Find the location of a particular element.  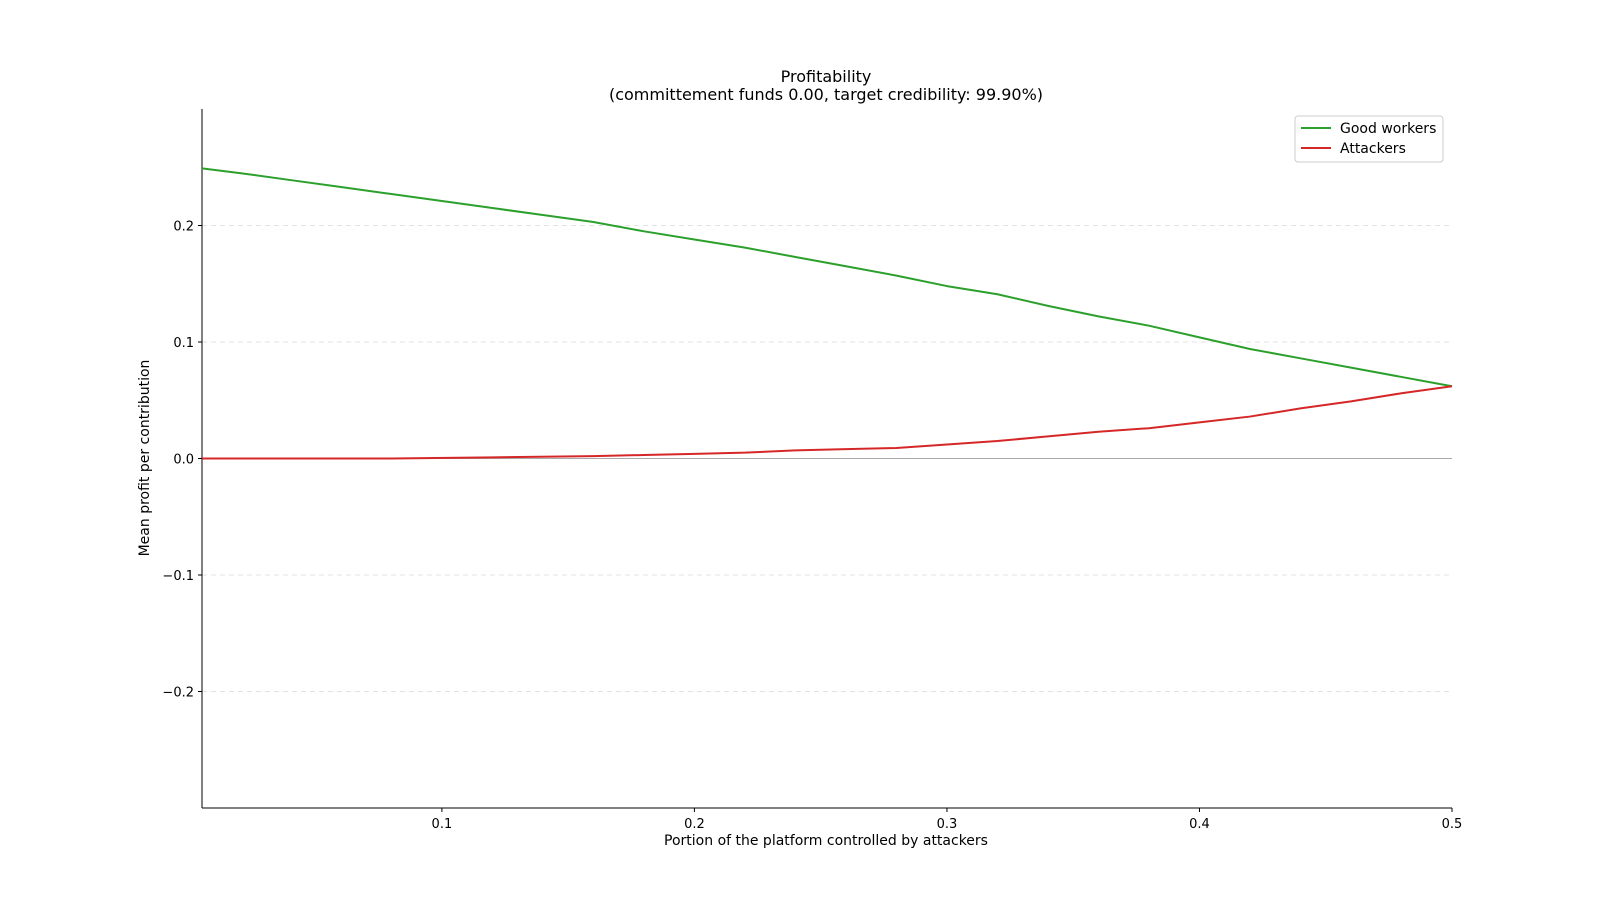

y-tick-label: −0.1 is located at coordinates (178, 576).